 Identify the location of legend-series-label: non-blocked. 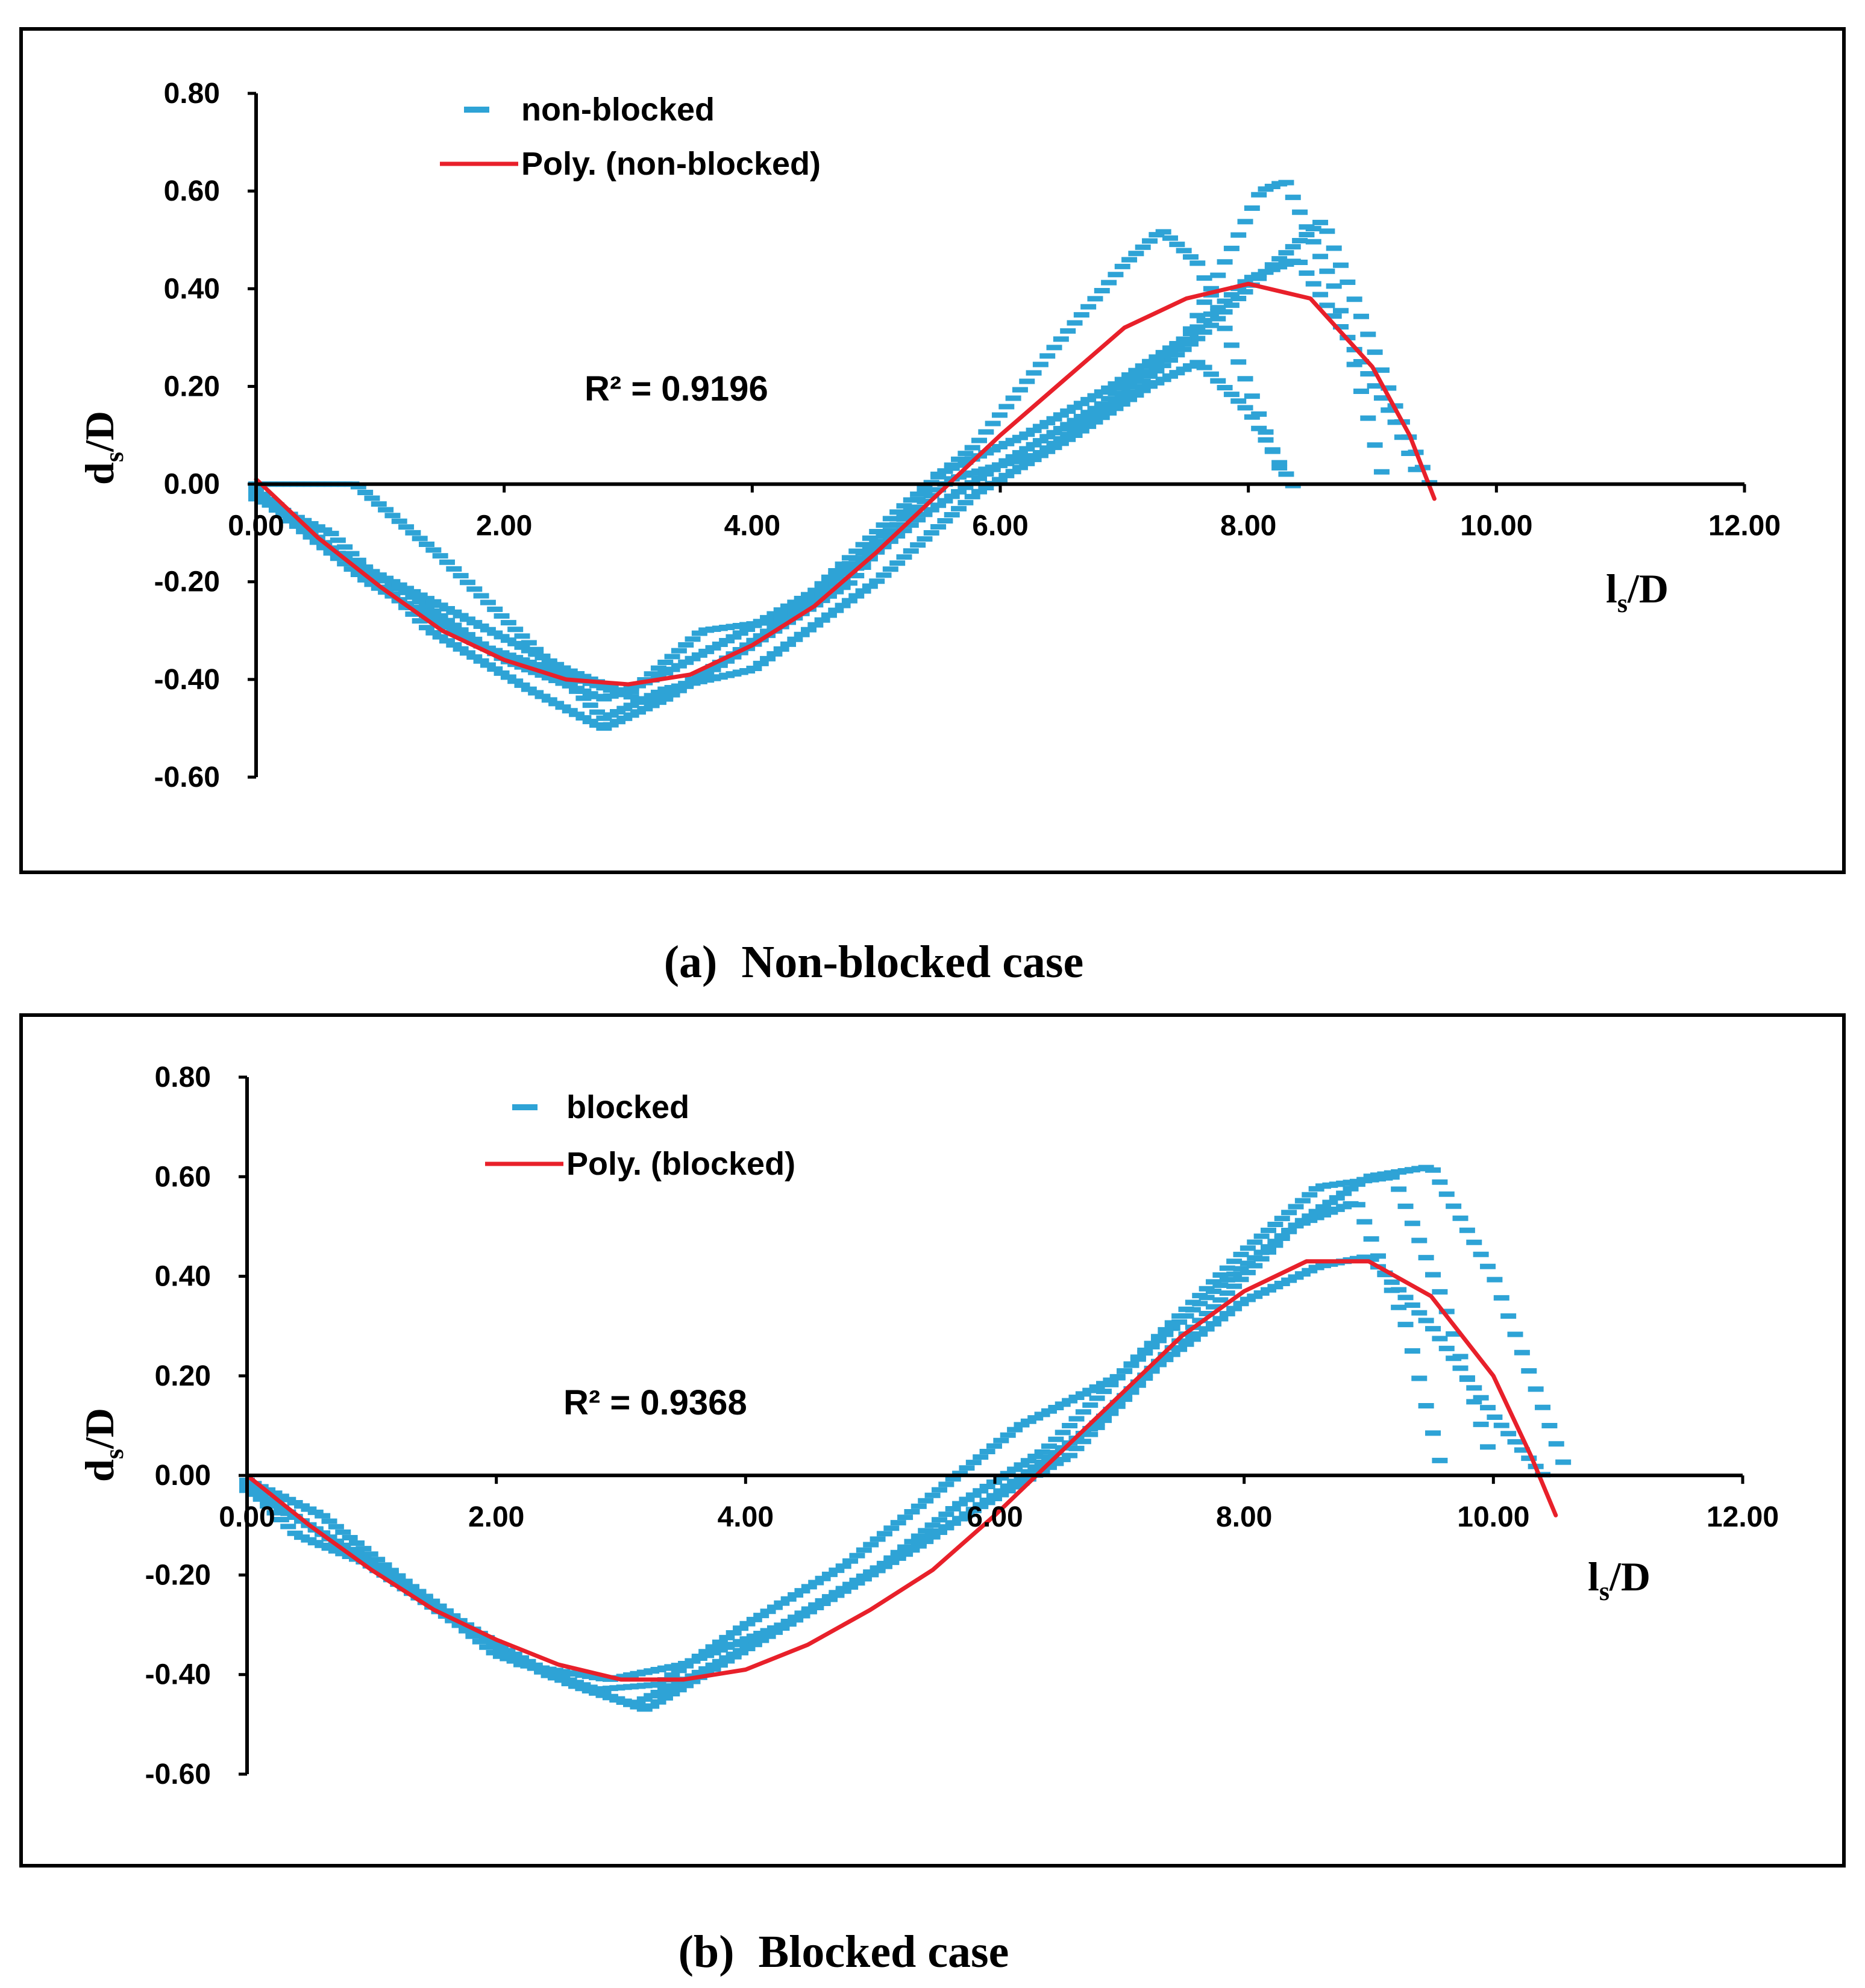
(618, 110).